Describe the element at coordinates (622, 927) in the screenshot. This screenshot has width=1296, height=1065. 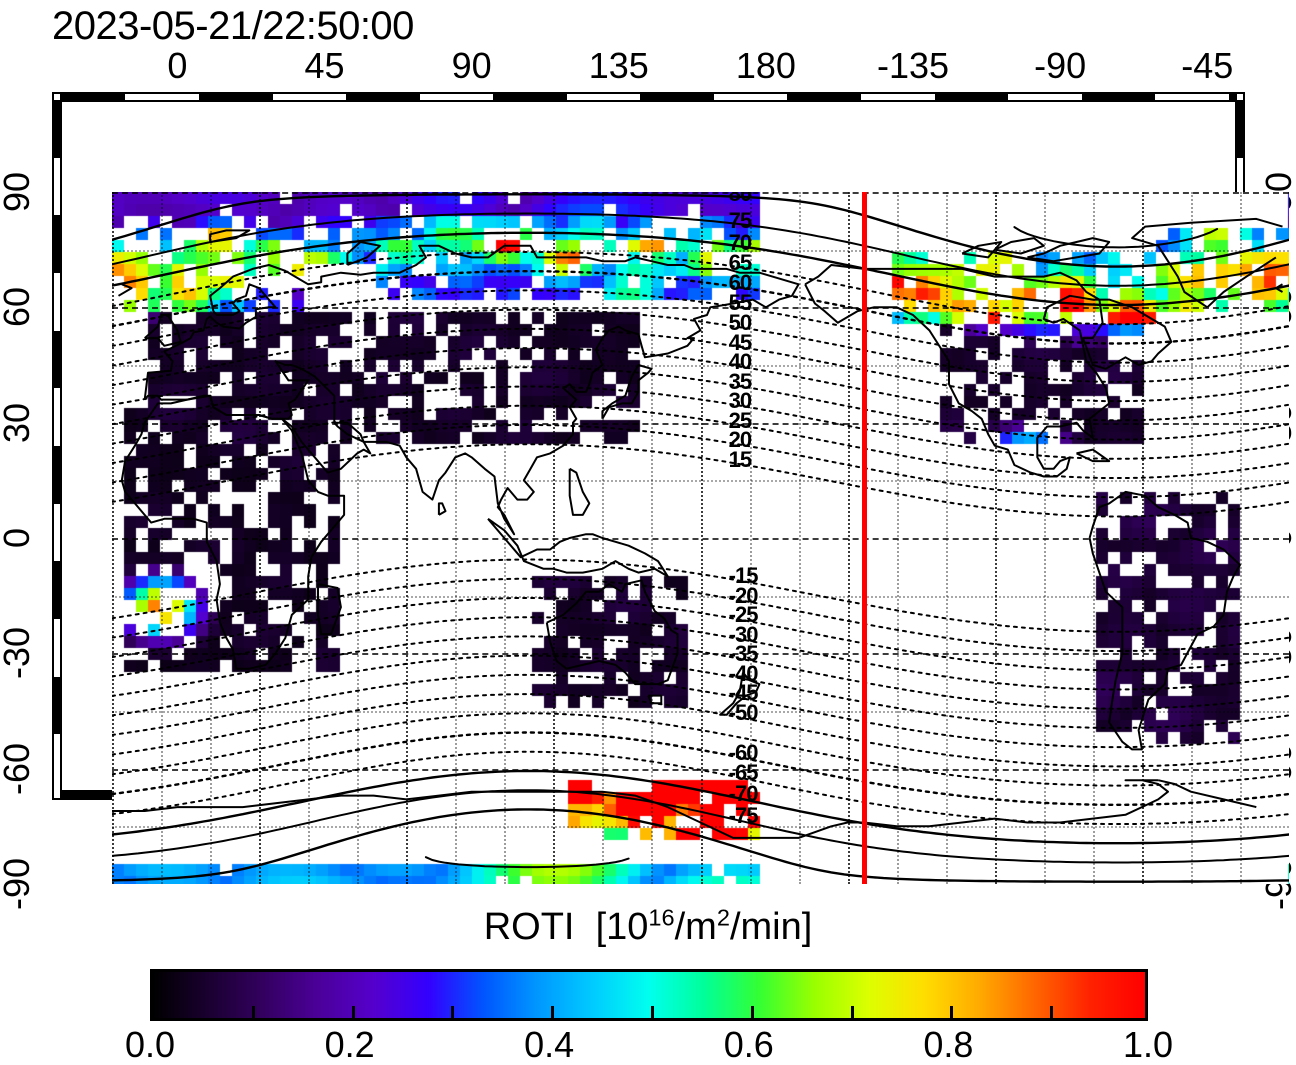
I see `colorbar-units-pre: [10` at that location.